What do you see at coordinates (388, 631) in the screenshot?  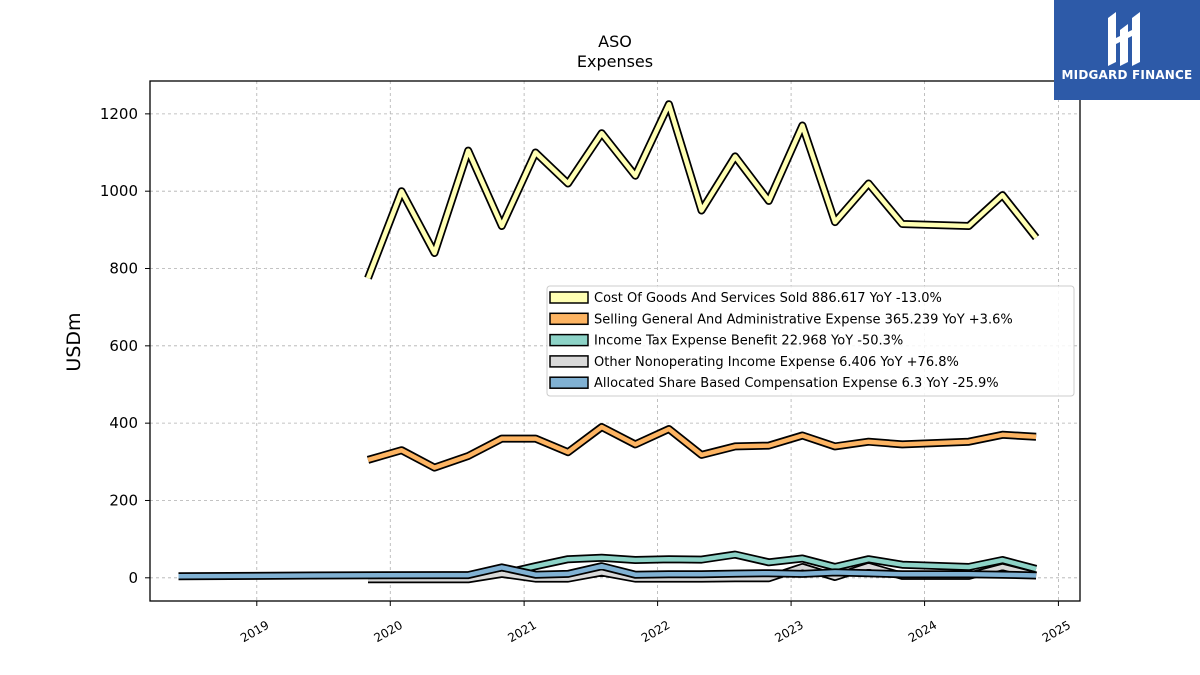 I see `x-tick-label: 2020` at bounding box center [388, 631].